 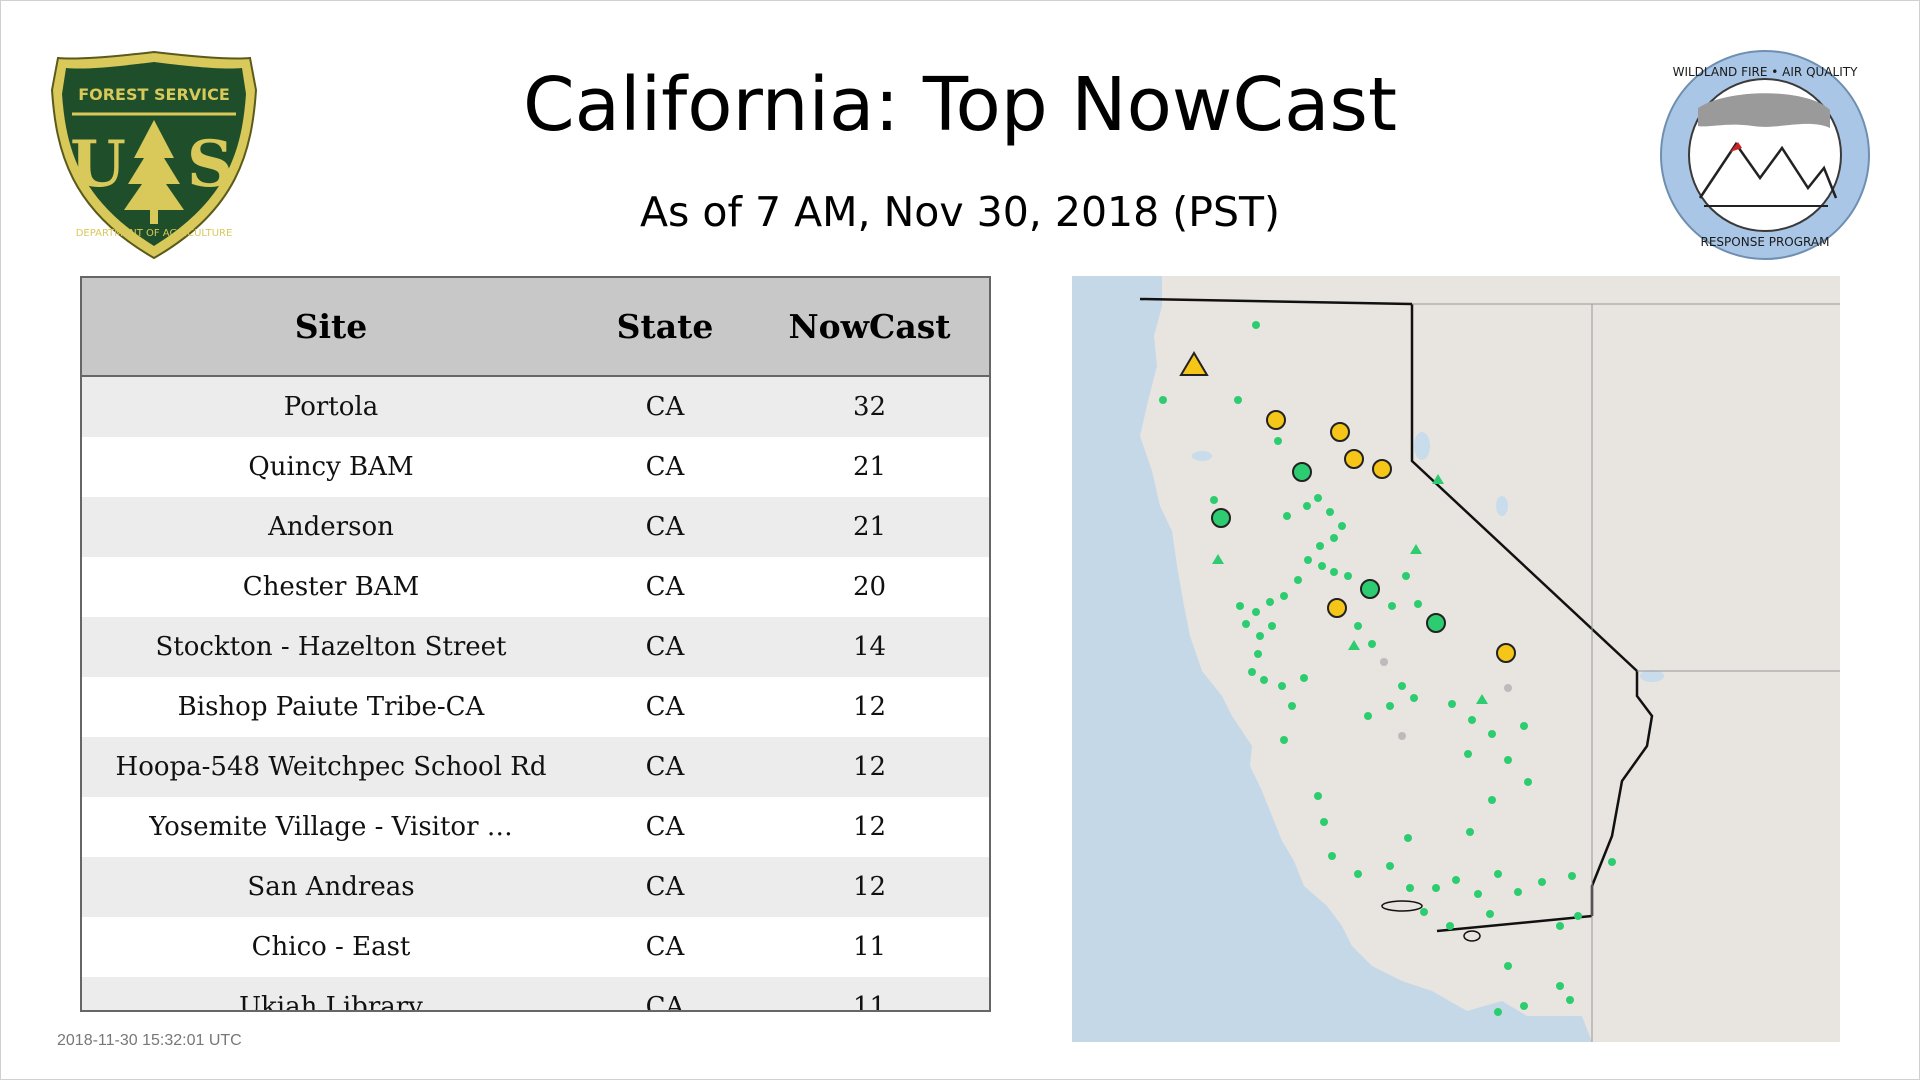 I want to click on generated-timestamp: 2018-11-30 15:32:01 UTC, so click(x=149, y=1040).